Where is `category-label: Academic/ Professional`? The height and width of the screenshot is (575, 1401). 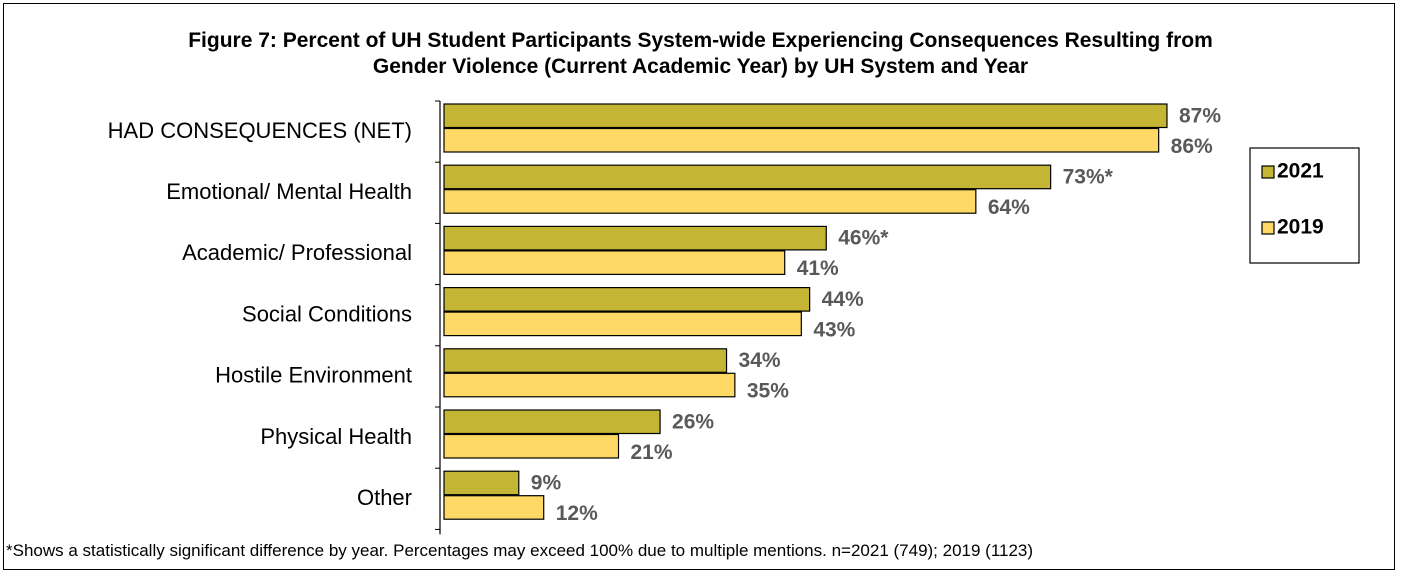 category-label: Academic/ Professional is located at coordinates (297, 252).